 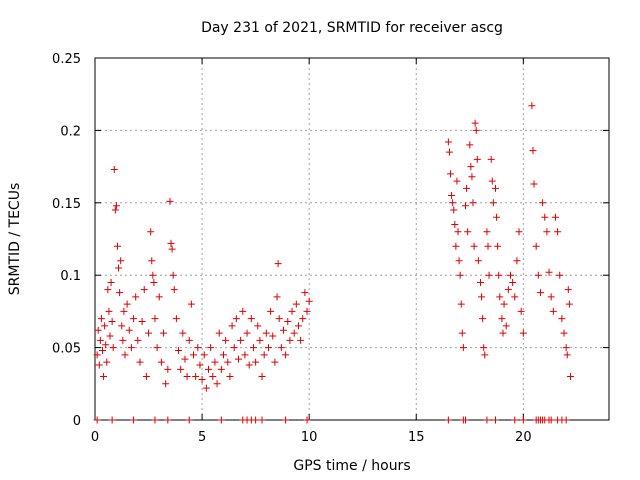 What do you see at coordinates (523, 437) in the screenshot?
I see `x-tick-label: 20` at bounding box center [523, 437].